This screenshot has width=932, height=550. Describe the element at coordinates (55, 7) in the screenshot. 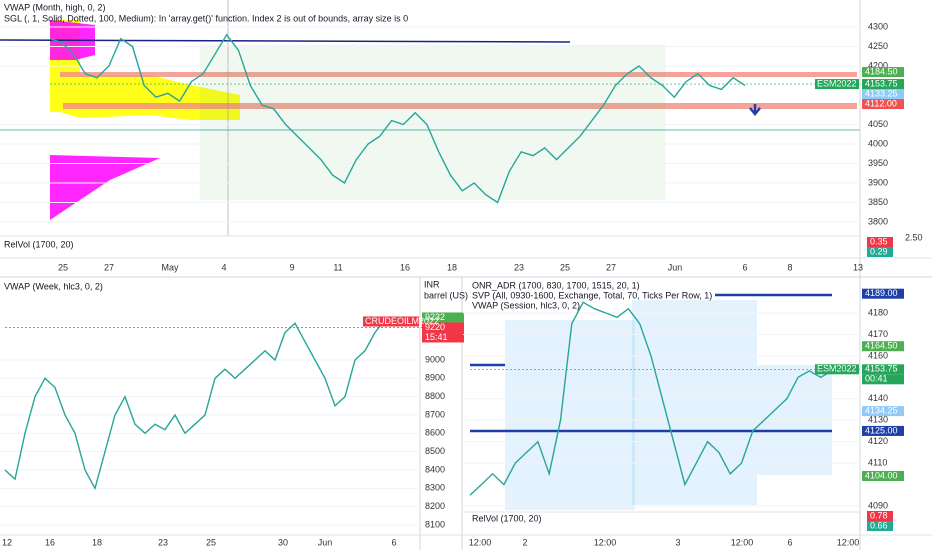

I see `indicator-label: VWAP (Month, high, 0, 2)` at that location.